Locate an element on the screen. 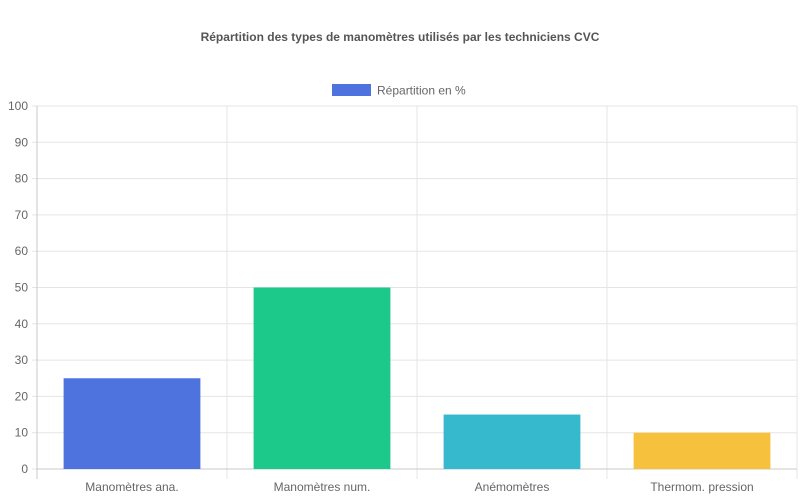 The width and height of the screenshot is (800, 500). y-tick-label: 60 is located at coordinates (22, 251).